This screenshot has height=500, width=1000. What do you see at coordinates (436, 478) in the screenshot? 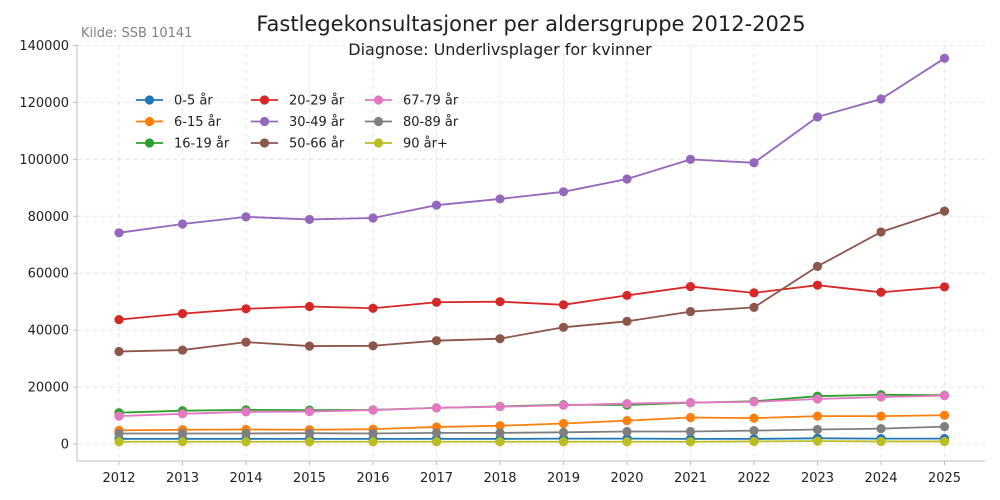
I see `x-tick-label: 2017` at bounding box center [436, 478].